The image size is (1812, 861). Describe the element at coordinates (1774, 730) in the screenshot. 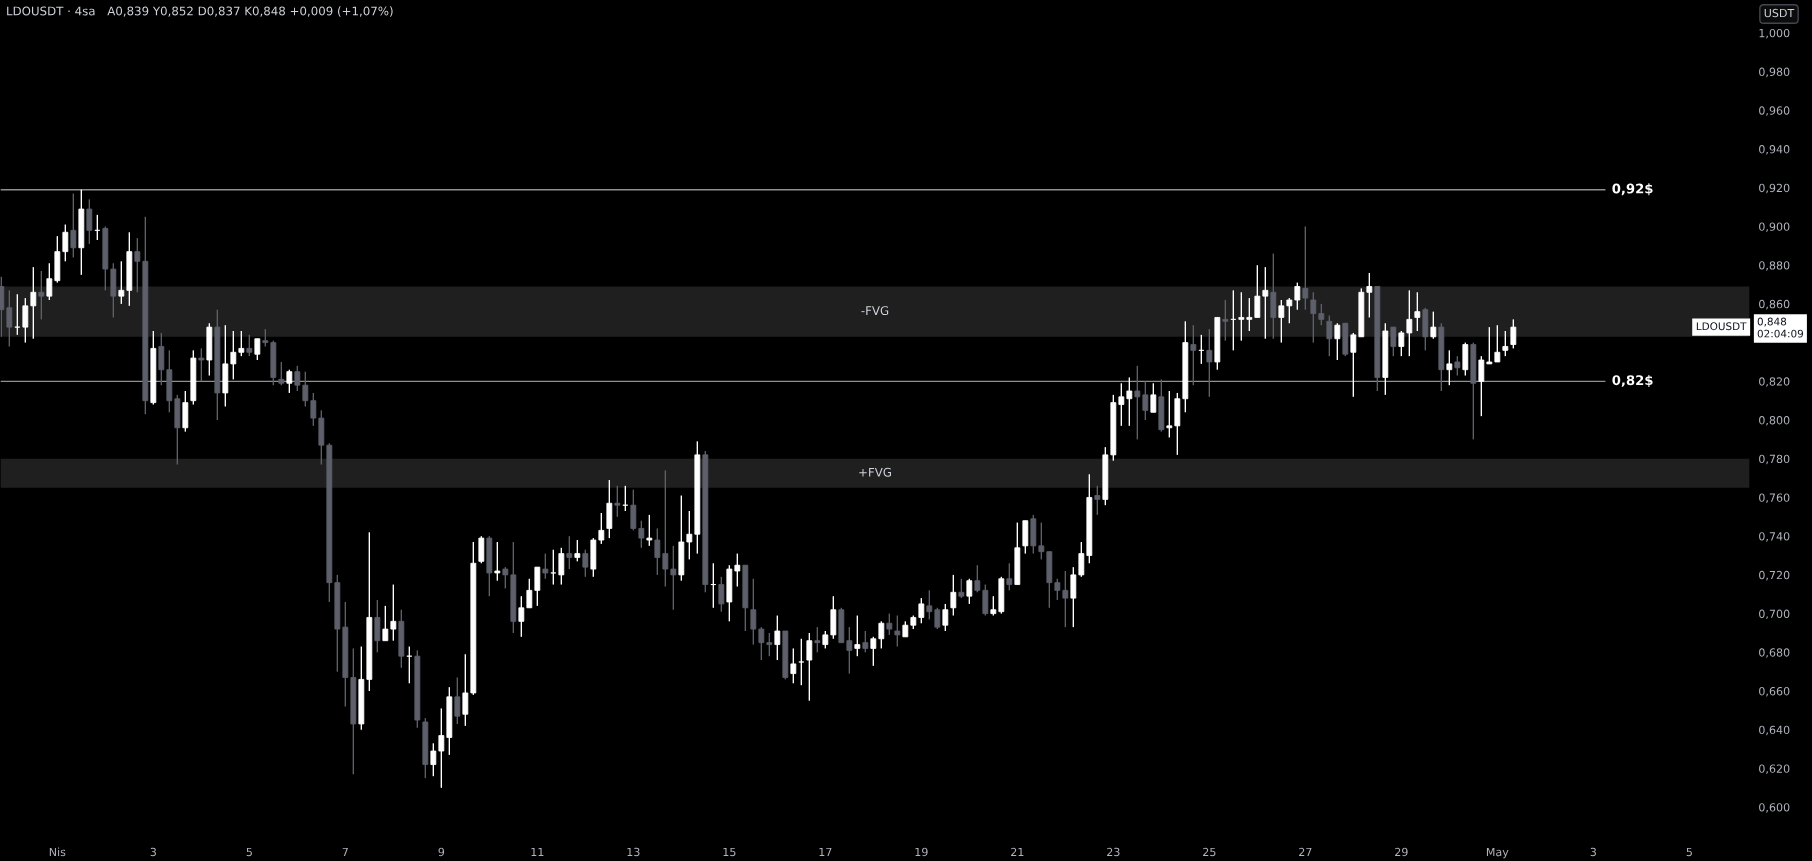

I see `y-tick-label: 0,640` at that location.